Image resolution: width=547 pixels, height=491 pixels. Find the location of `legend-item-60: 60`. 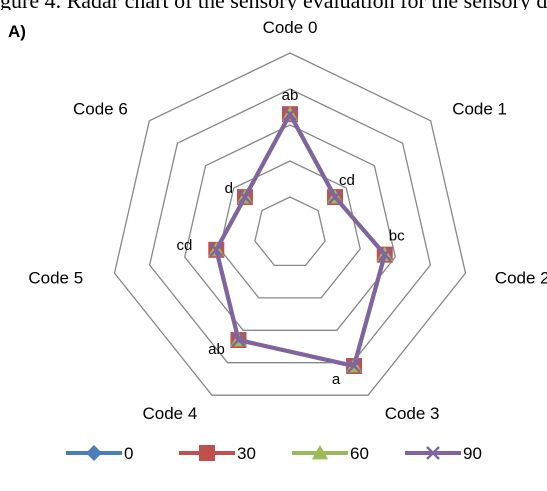

legend-item-60: 60 is located at coordinates (330, 453).